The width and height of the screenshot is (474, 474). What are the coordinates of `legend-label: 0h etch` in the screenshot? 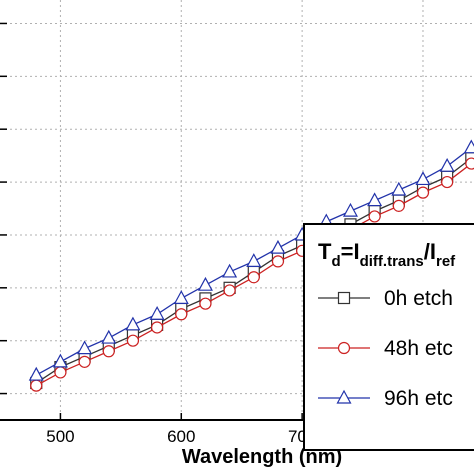 It's located at (418, 298).